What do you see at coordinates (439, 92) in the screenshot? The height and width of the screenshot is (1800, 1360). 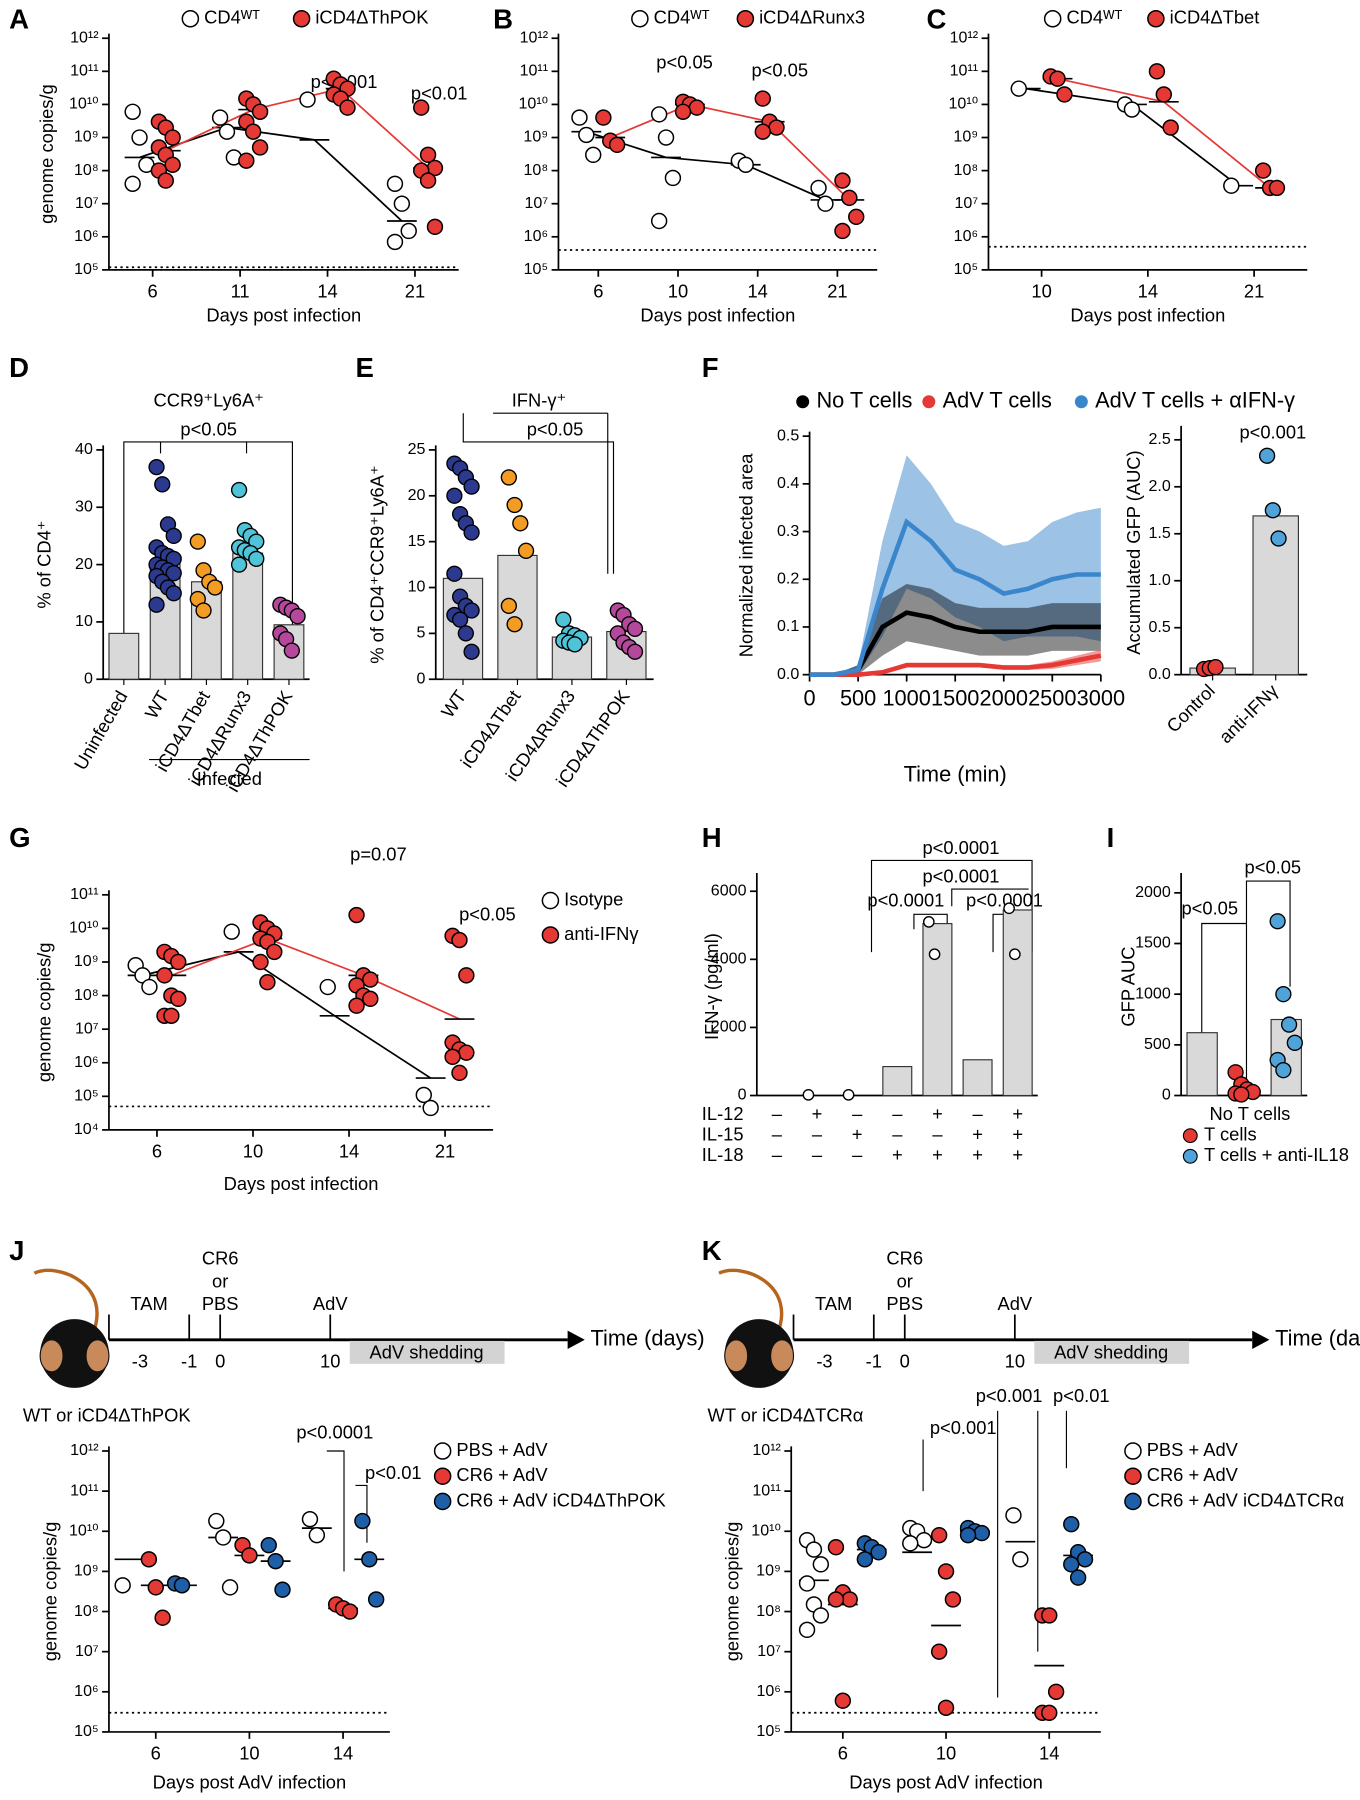 I see `p-value: p<0.01` at bounding box center [439, 92].